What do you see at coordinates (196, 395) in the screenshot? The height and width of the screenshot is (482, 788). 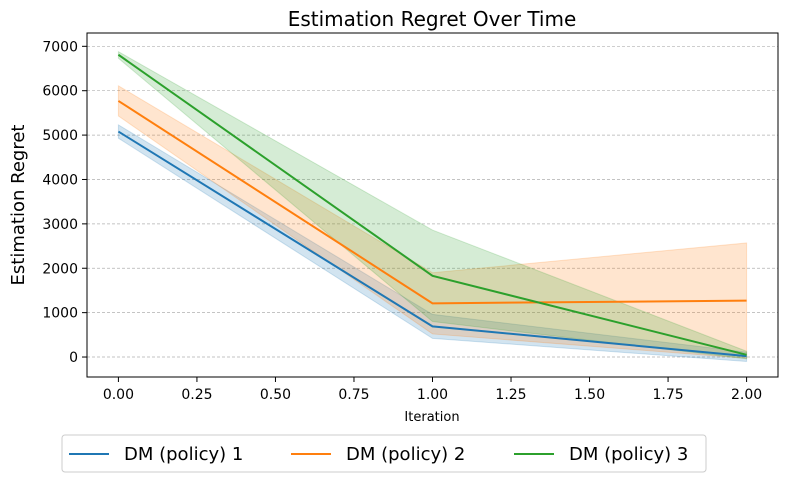 I see `x-tick-label: 0.25` at bounding box center [196, 395].